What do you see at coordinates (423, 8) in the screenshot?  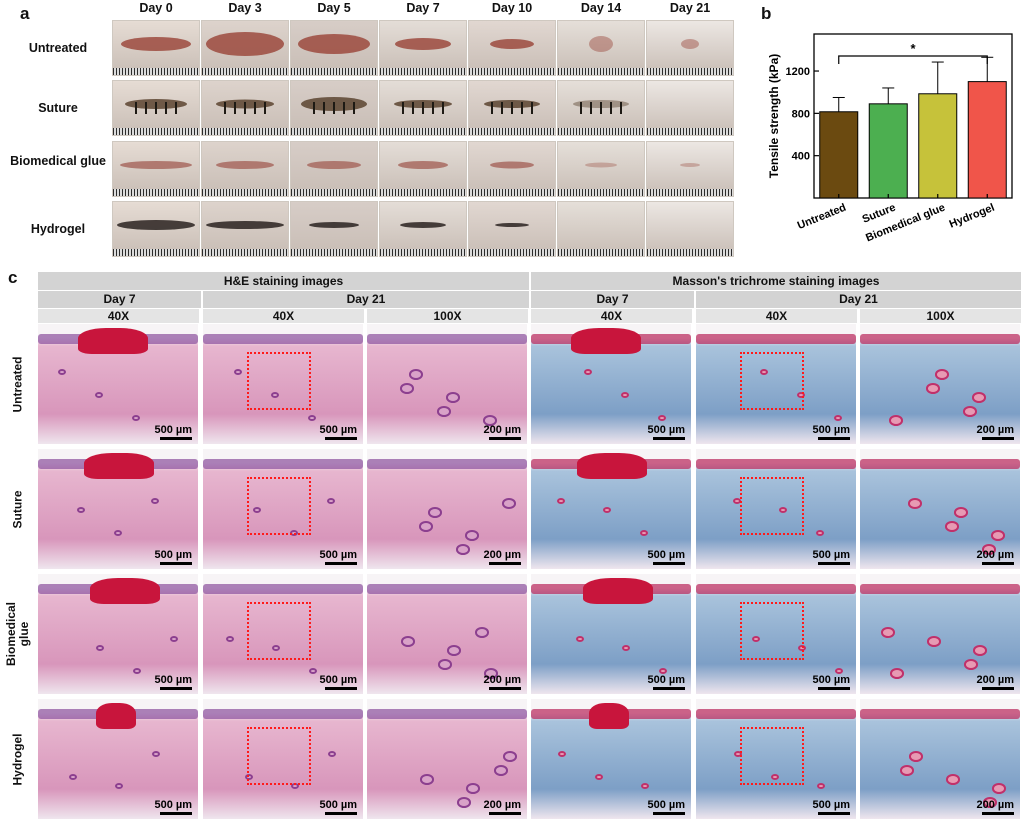 I see `day-label: Day 7` at bounding box center [423, 8].